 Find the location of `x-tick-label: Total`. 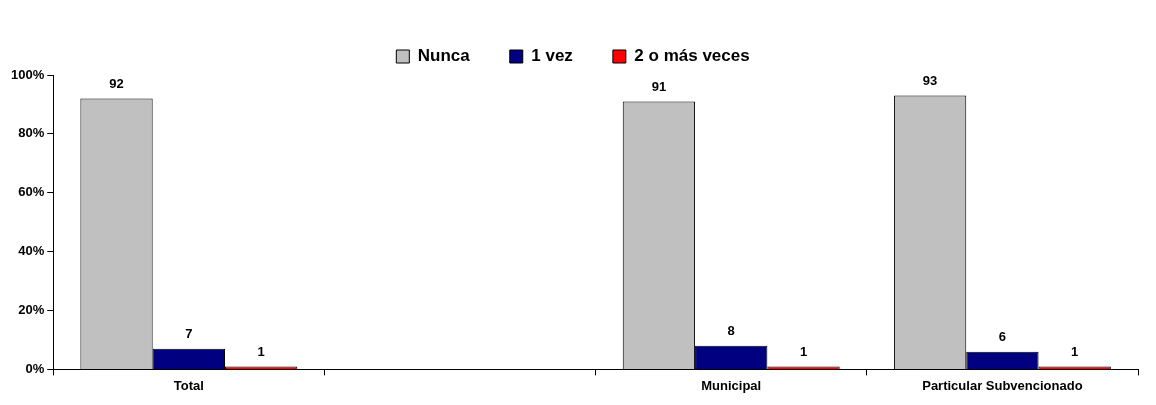

x-tick-label: Total is located at coordinates (188, 385).